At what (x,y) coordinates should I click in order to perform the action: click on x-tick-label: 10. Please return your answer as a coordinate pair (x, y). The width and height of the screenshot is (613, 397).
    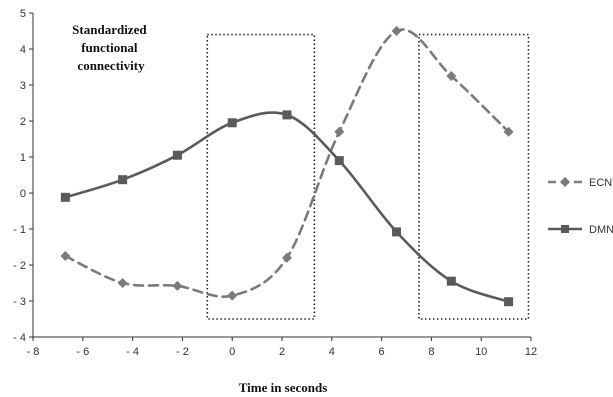
    Looking at the image, I should click on (481, 352).